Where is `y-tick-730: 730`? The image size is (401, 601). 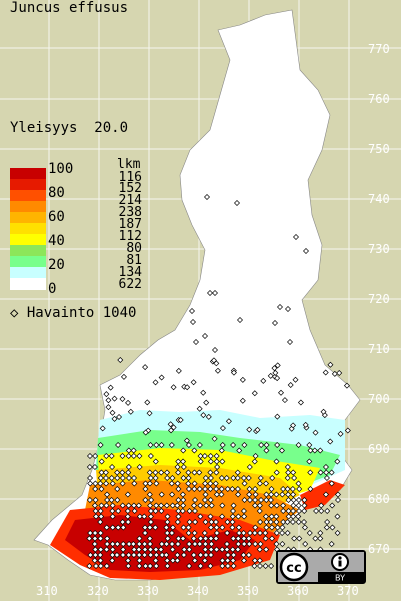
y-tick-730: 730 is located at coordinates (379, 249).